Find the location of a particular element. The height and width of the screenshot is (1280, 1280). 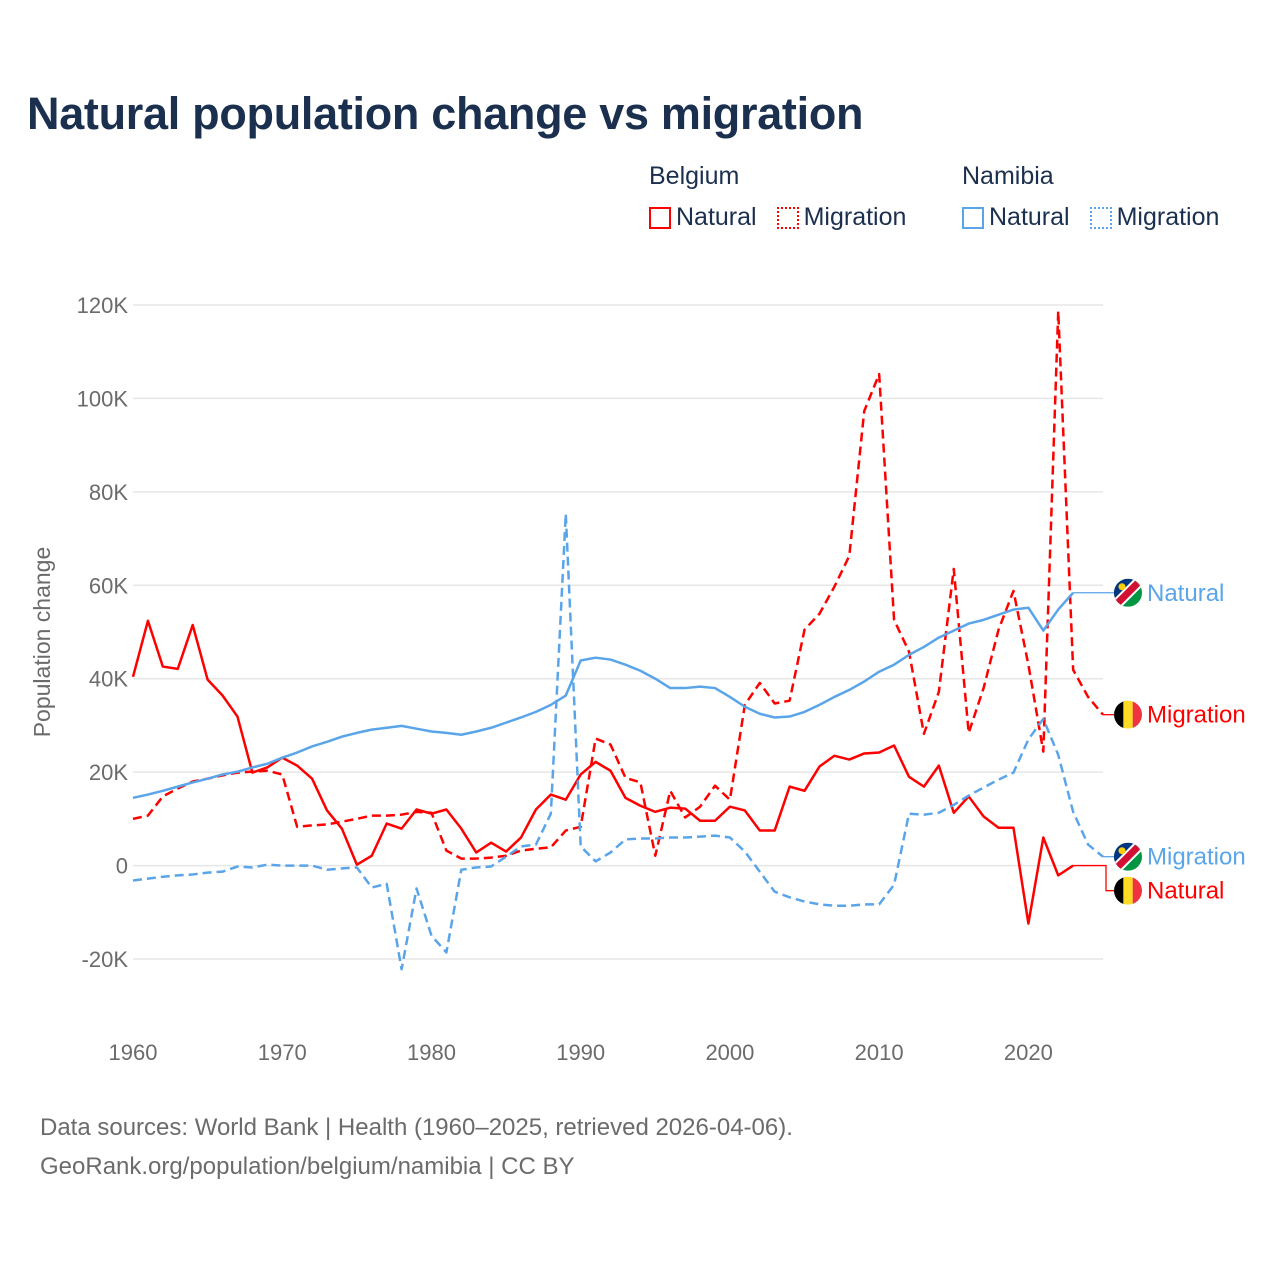

chart-title: Natural population change vs migration is located at coordinates (445, 113).